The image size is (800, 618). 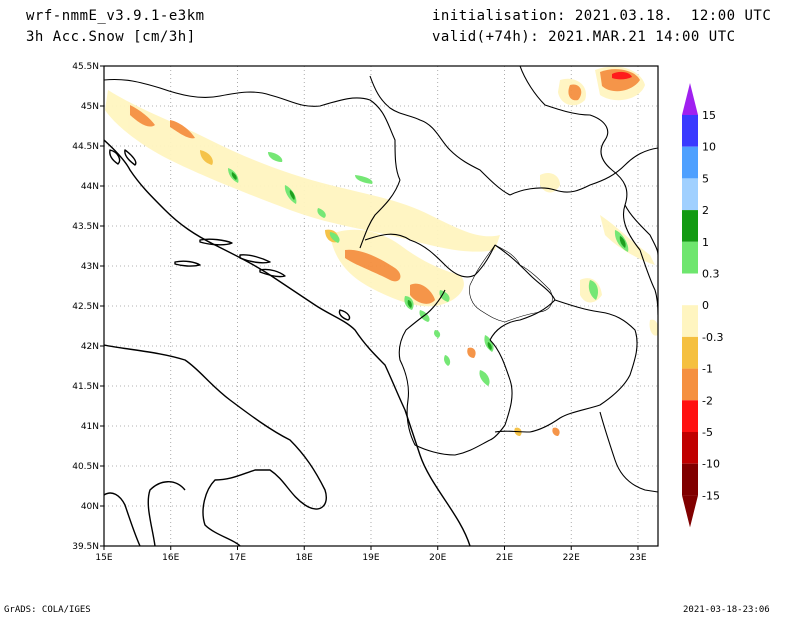 What do you see at coordinates (85, 67) in the screenshot?
I see `lat-tick-label: 45.5N` at bounding box center [85, 67].